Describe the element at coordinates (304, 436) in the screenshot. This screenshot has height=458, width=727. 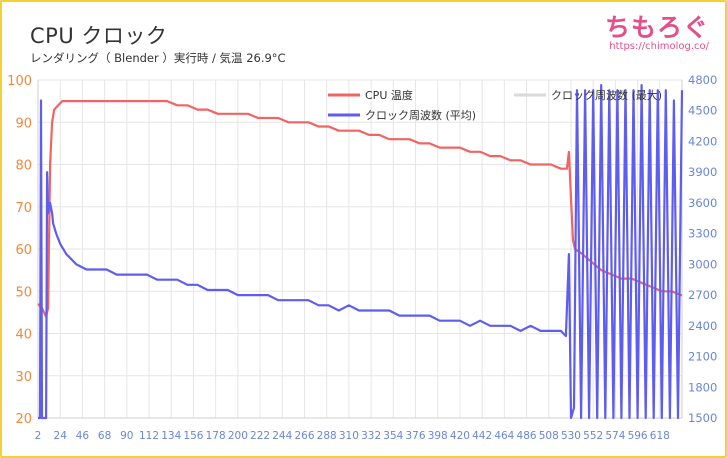
I see `x-tick-label: 266` at that location.